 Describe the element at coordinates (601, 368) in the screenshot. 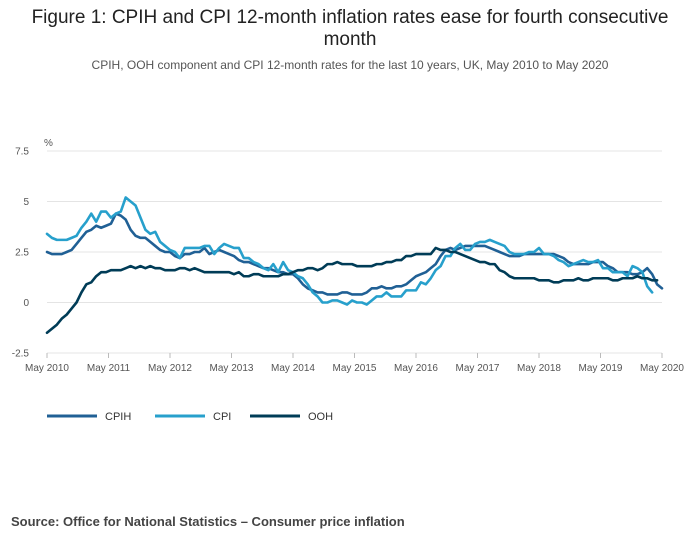

I see `x-tick-label: May 2019` at that location.